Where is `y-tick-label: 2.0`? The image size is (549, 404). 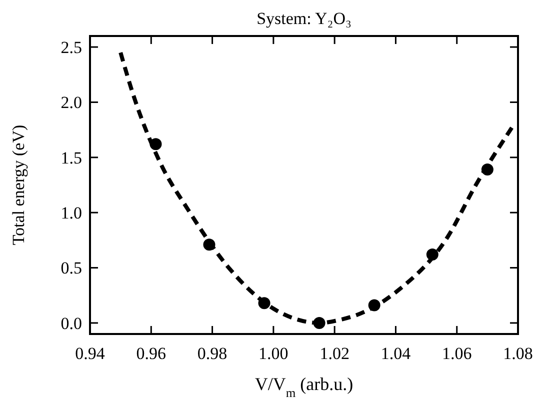 y-tick-label: 2.0 is located at coordinates (71, 102).